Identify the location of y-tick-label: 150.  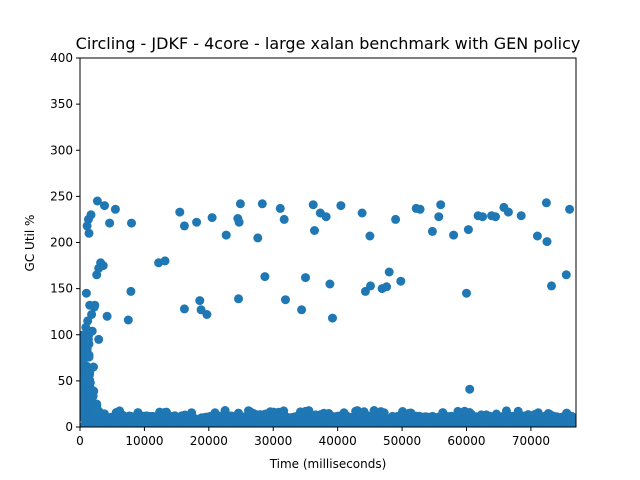
(61, 289).